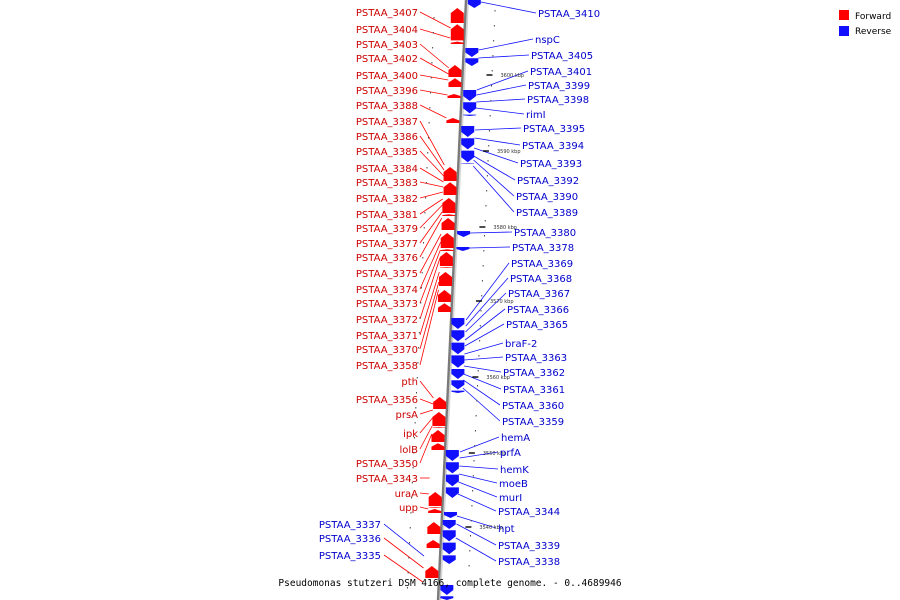 This screenshot has height=600, width=900. What do you see at coordinates (502, 302) in the screenshot?
I see `tick-label: 3570 kbp` at bounding box center [502, 302].